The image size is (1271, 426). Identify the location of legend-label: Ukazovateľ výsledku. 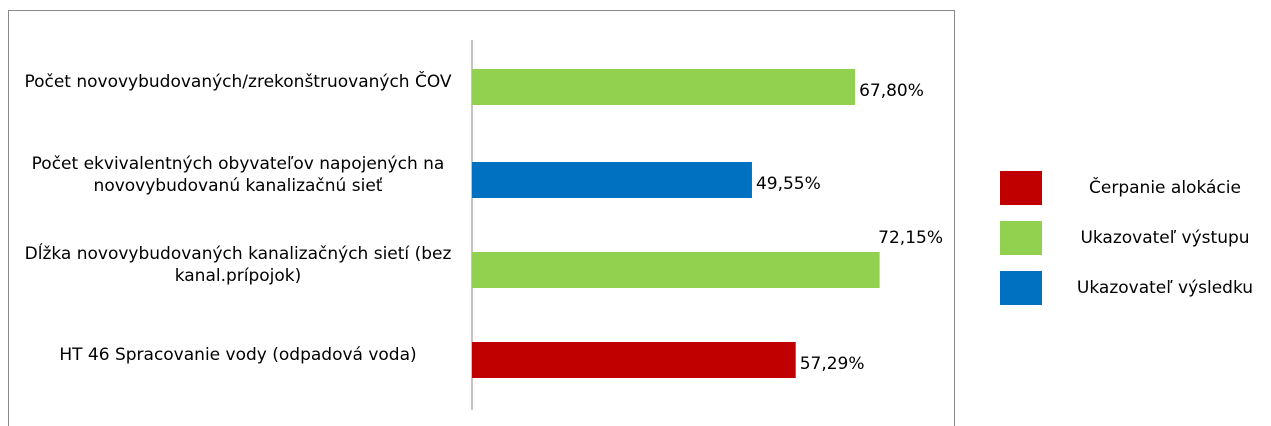
(1165, 288).